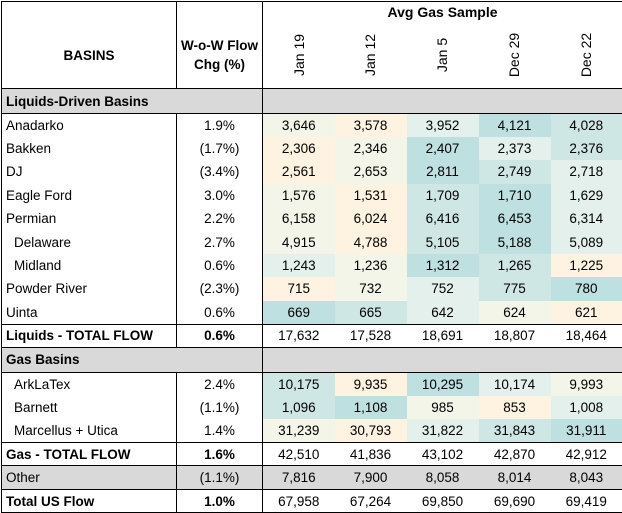  Describe the element at coordinates (220, 195) in the screenshot. I see `flow-change-cell: 3.0%` at that location.